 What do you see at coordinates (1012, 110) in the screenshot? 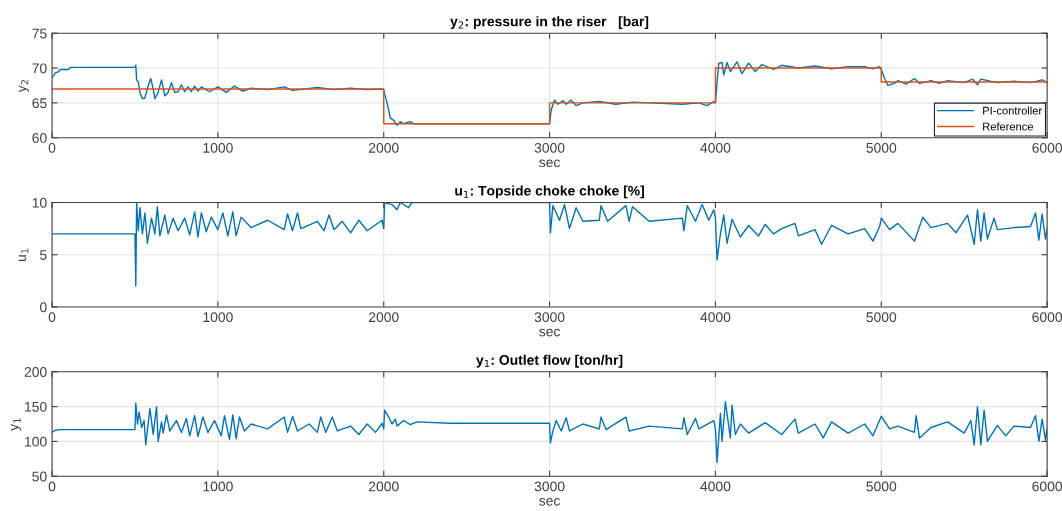
I see `legend-label: PI-controller` at bounding box center [1012, 110].